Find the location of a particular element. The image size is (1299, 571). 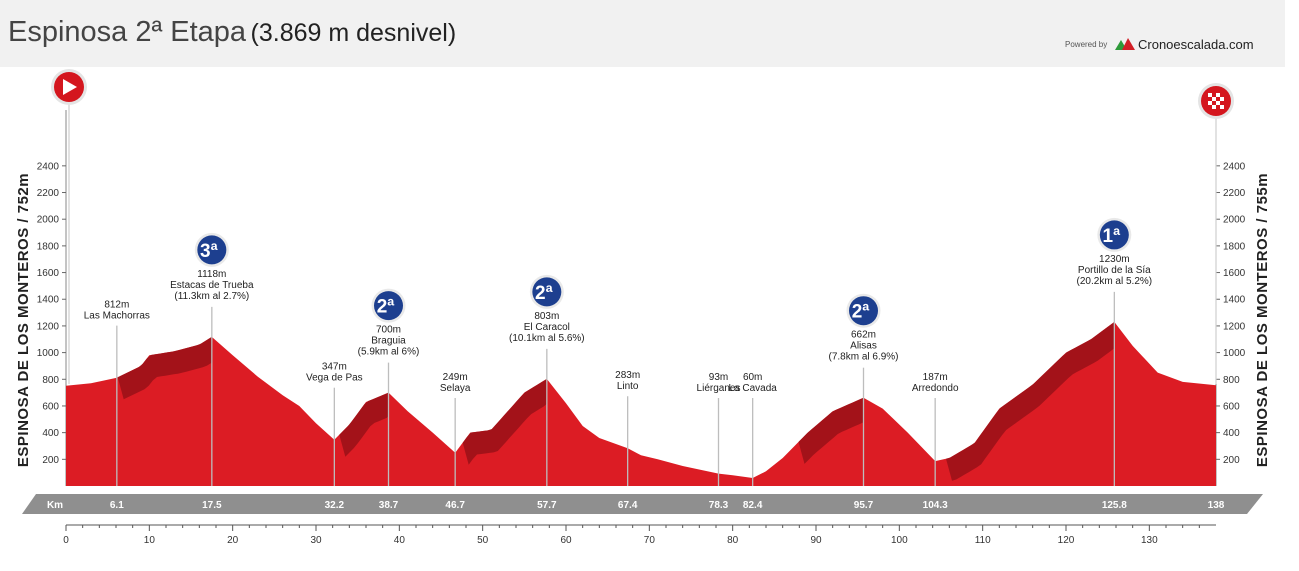

km-band-value: 104.3 is located at coordinates (935, 505).